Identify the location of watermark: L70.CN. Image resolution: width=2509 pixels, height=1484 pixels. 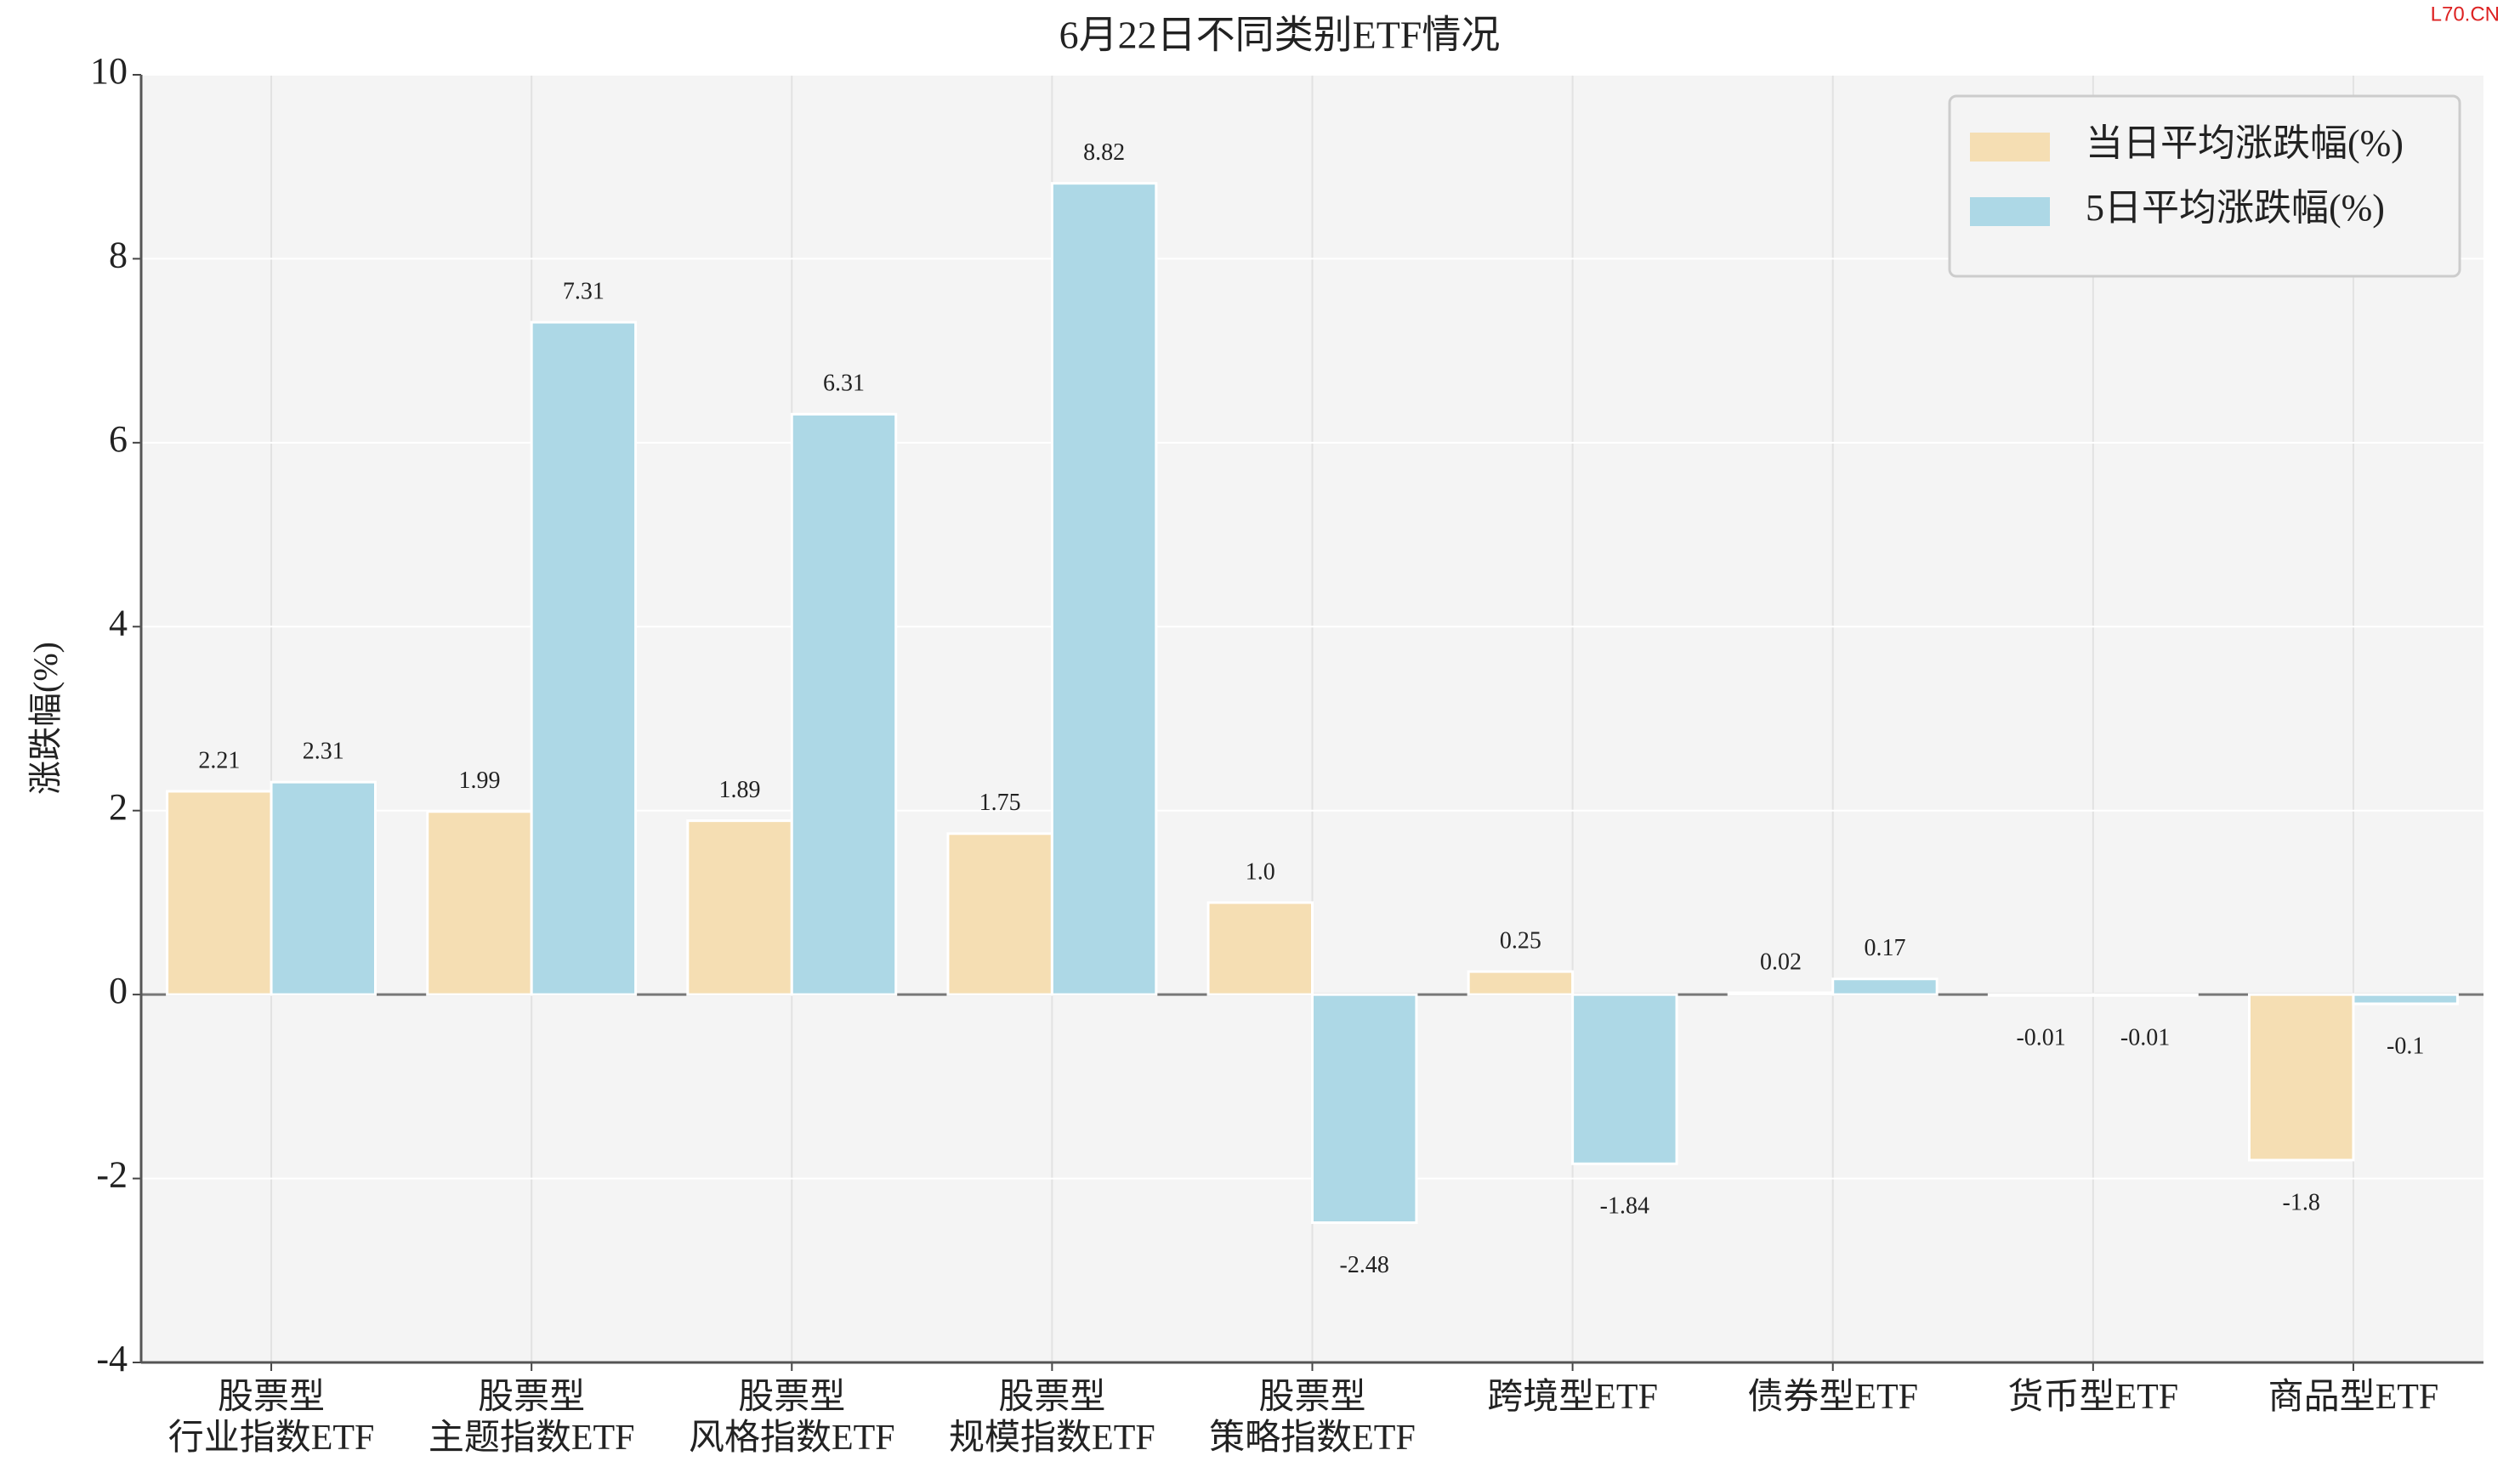
(2465, 14).